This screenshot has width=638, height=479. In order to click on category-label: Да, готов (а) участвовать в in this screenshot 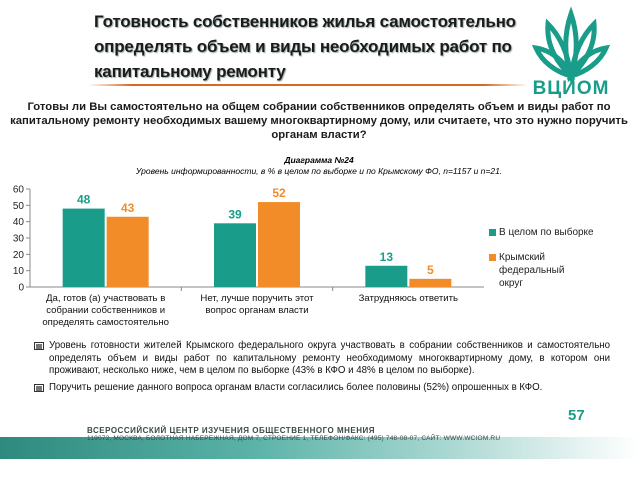, I will do `click(105, 298)`.